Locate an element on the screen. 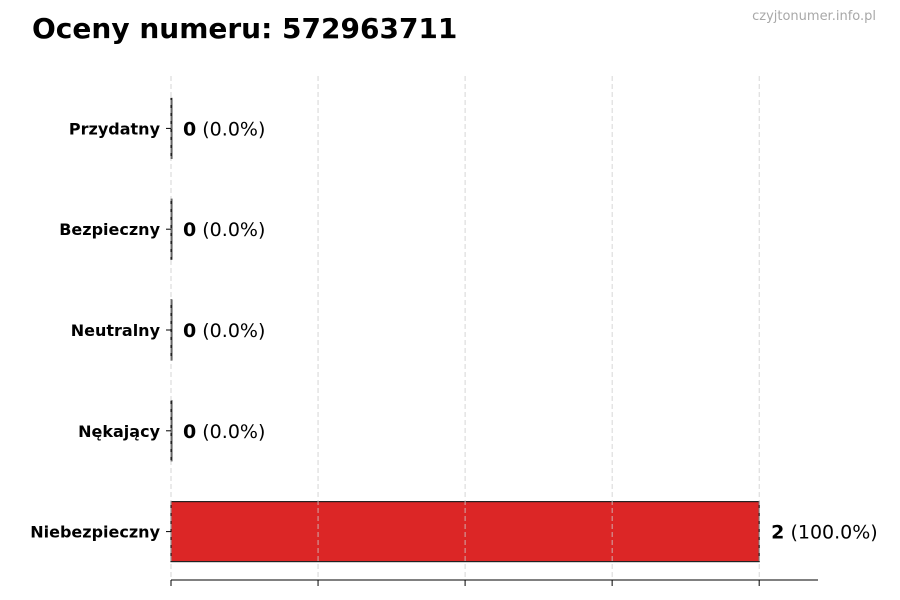 The height and width of the screenshot is (600, 900). category-label: Bezpieczny is located at coordinates (109, 229).